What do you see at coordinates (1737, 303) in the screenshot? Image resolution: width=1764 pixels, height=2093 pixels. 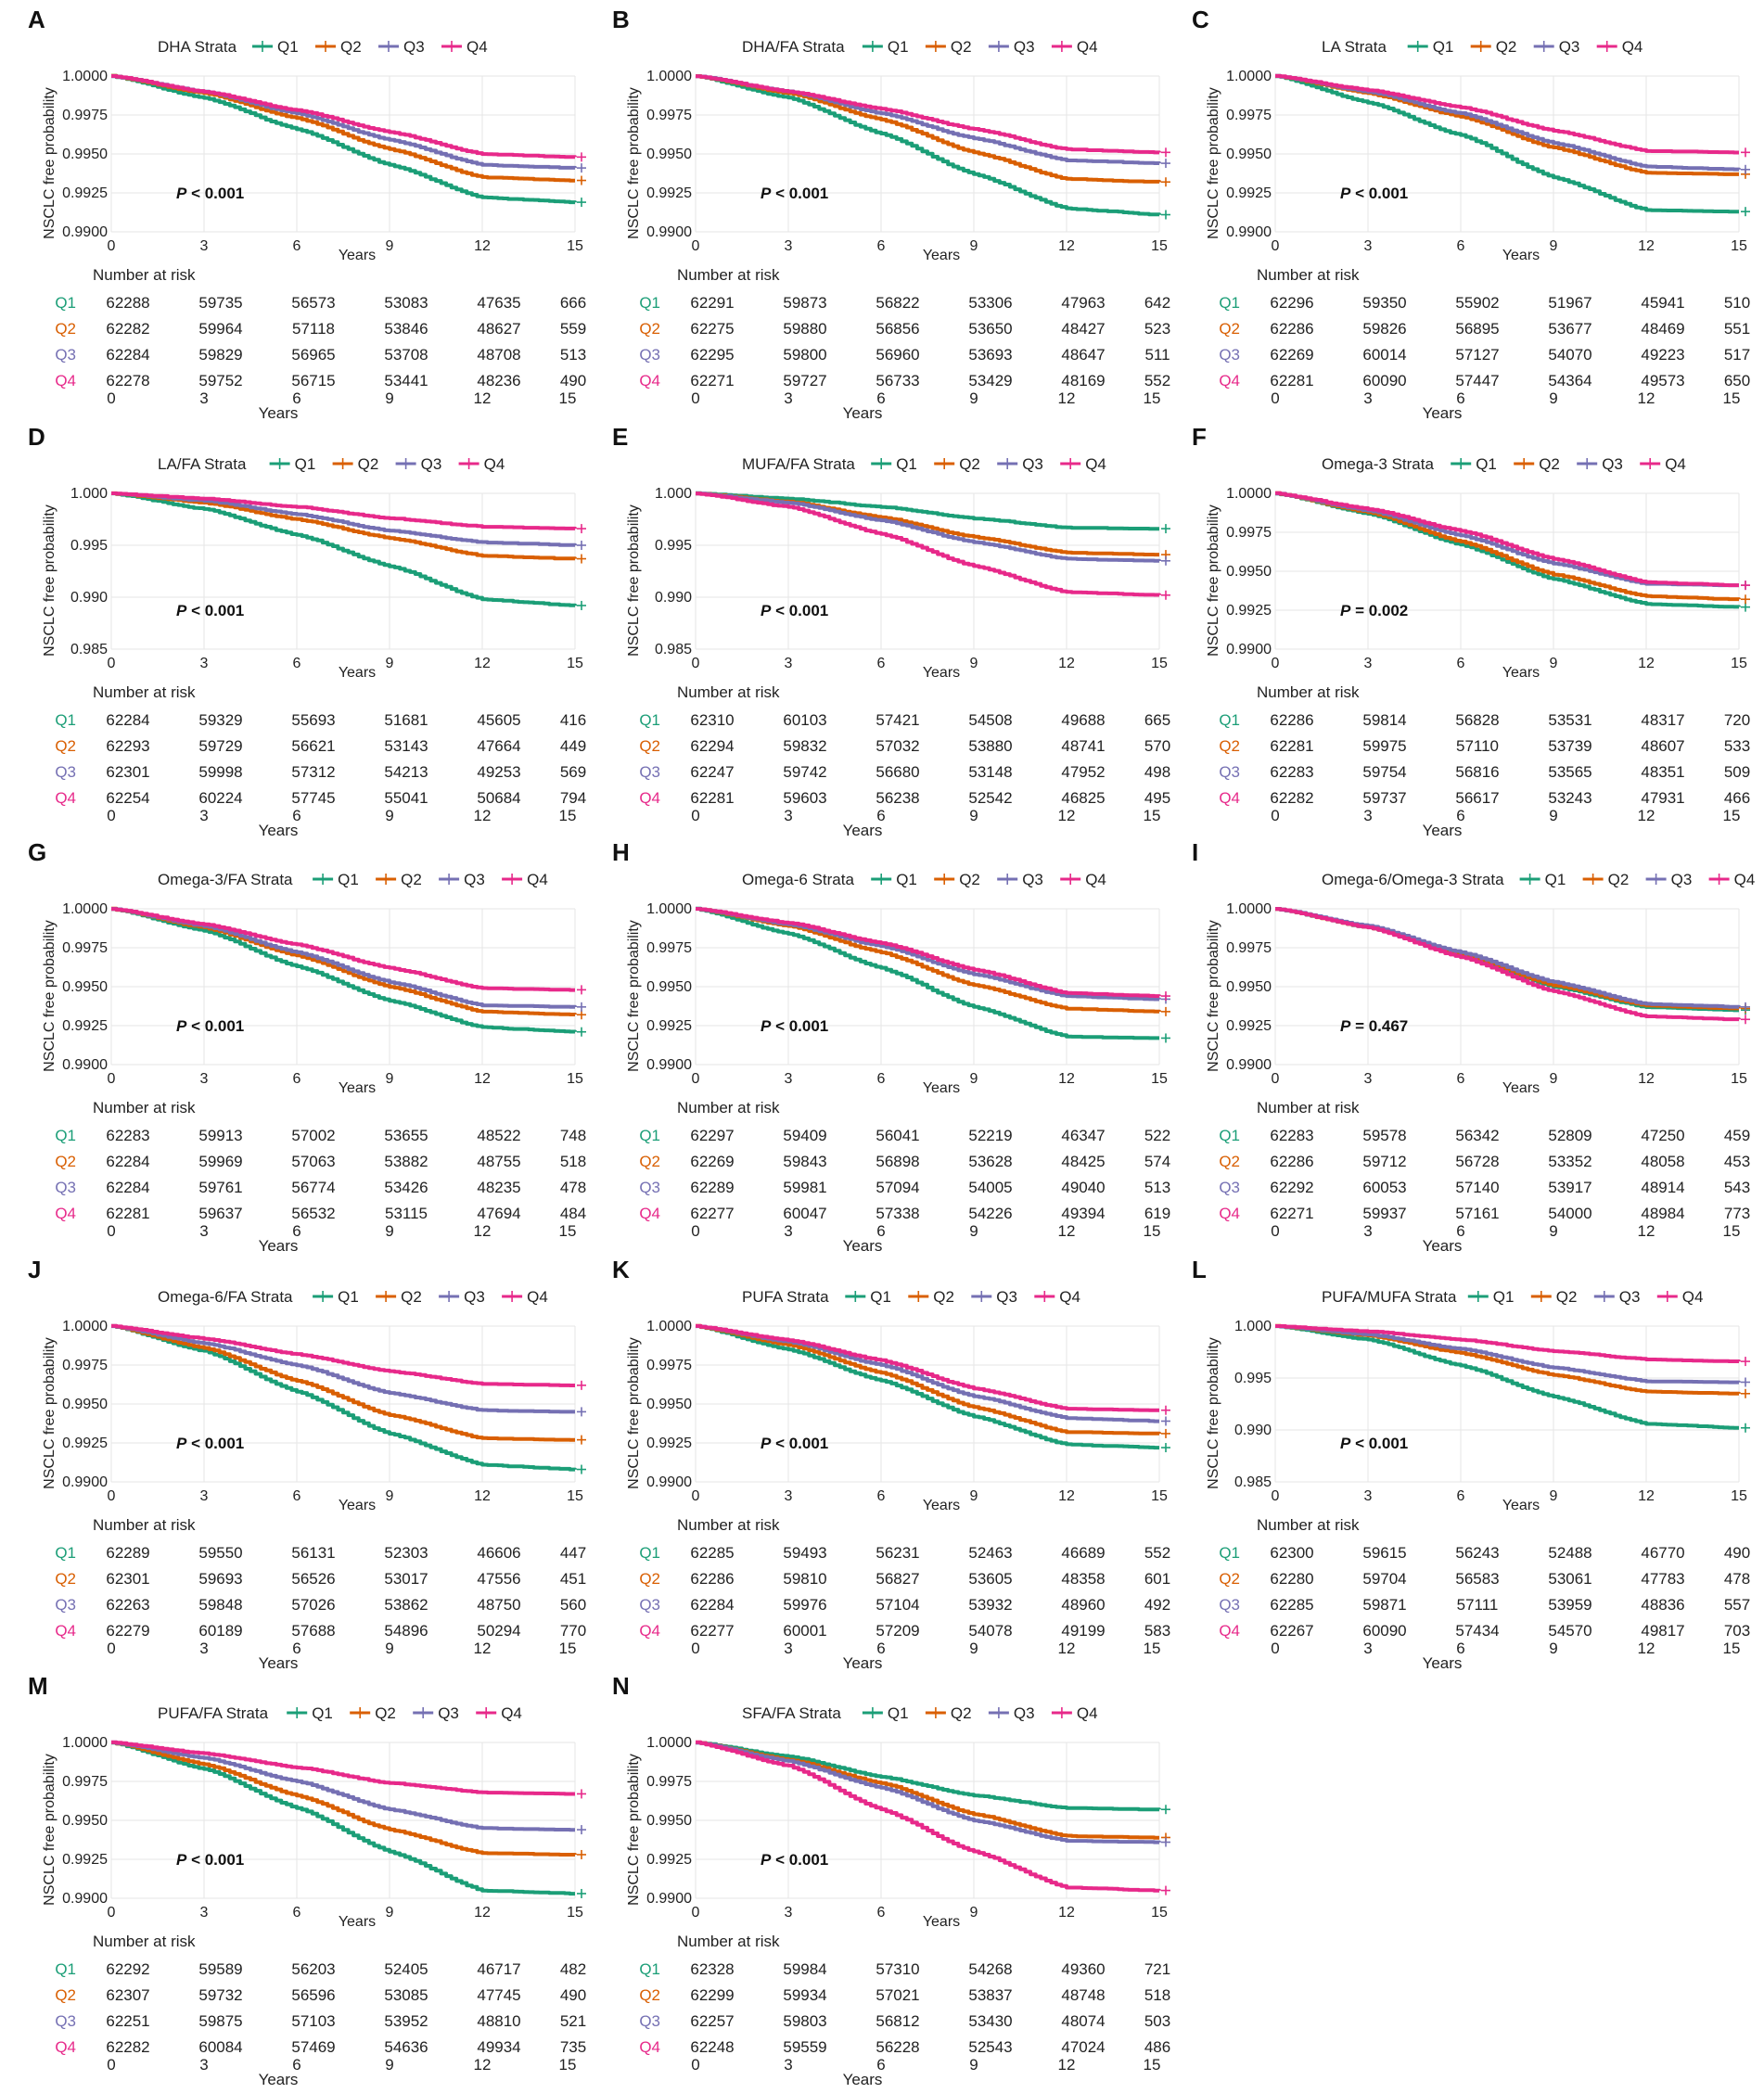 I see `risk-cell: 510` at bounding box center [1737, 303].